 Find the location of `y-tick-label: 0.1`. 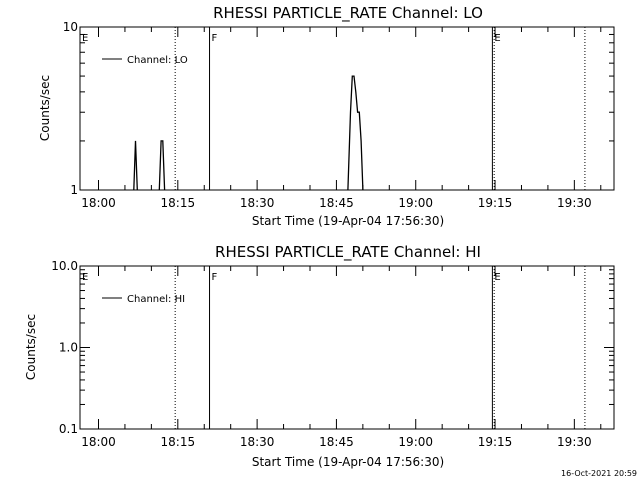

y-tick-label: 0.1 is located at coordinates (68, 429).